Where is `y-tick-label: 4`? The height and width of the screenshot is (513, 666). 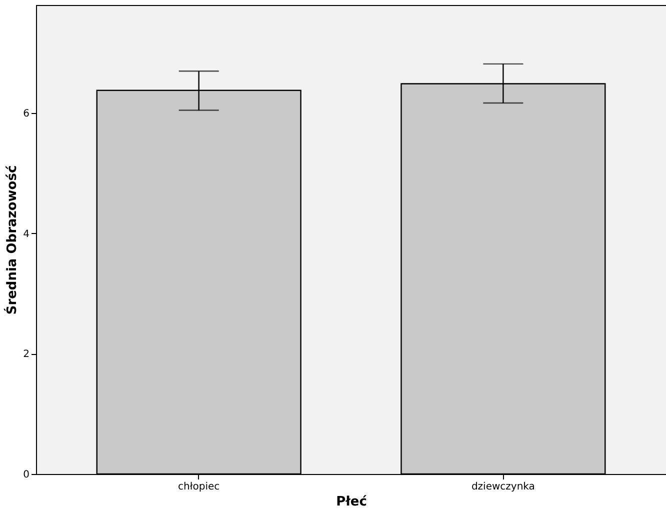 y-tick-label: 4 is located at coordinates (26, 234).